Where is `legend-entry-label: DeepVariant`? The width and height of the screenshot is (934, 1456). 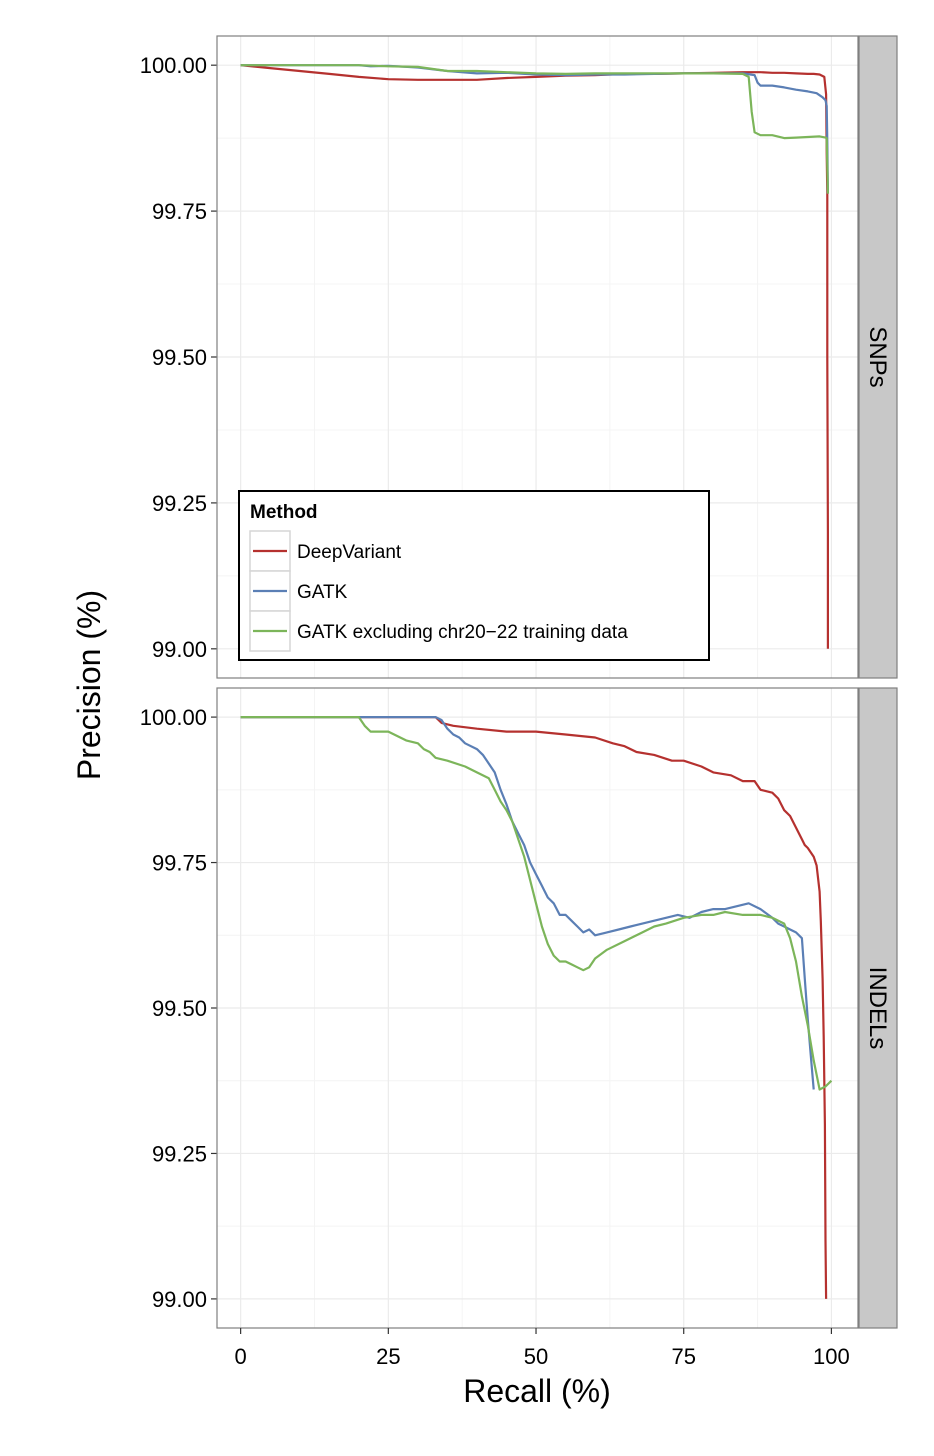
legend-entry-label: DeepVariant is located at coordinates (349, 552).